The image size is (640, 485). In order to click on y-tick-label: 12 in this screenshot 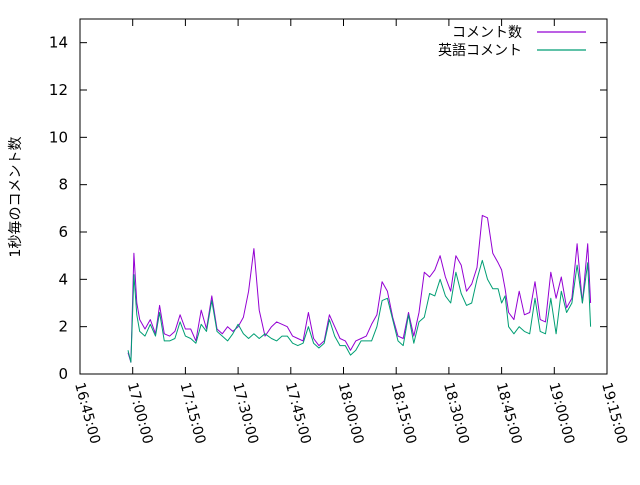, I will do `click(58, 90)`.